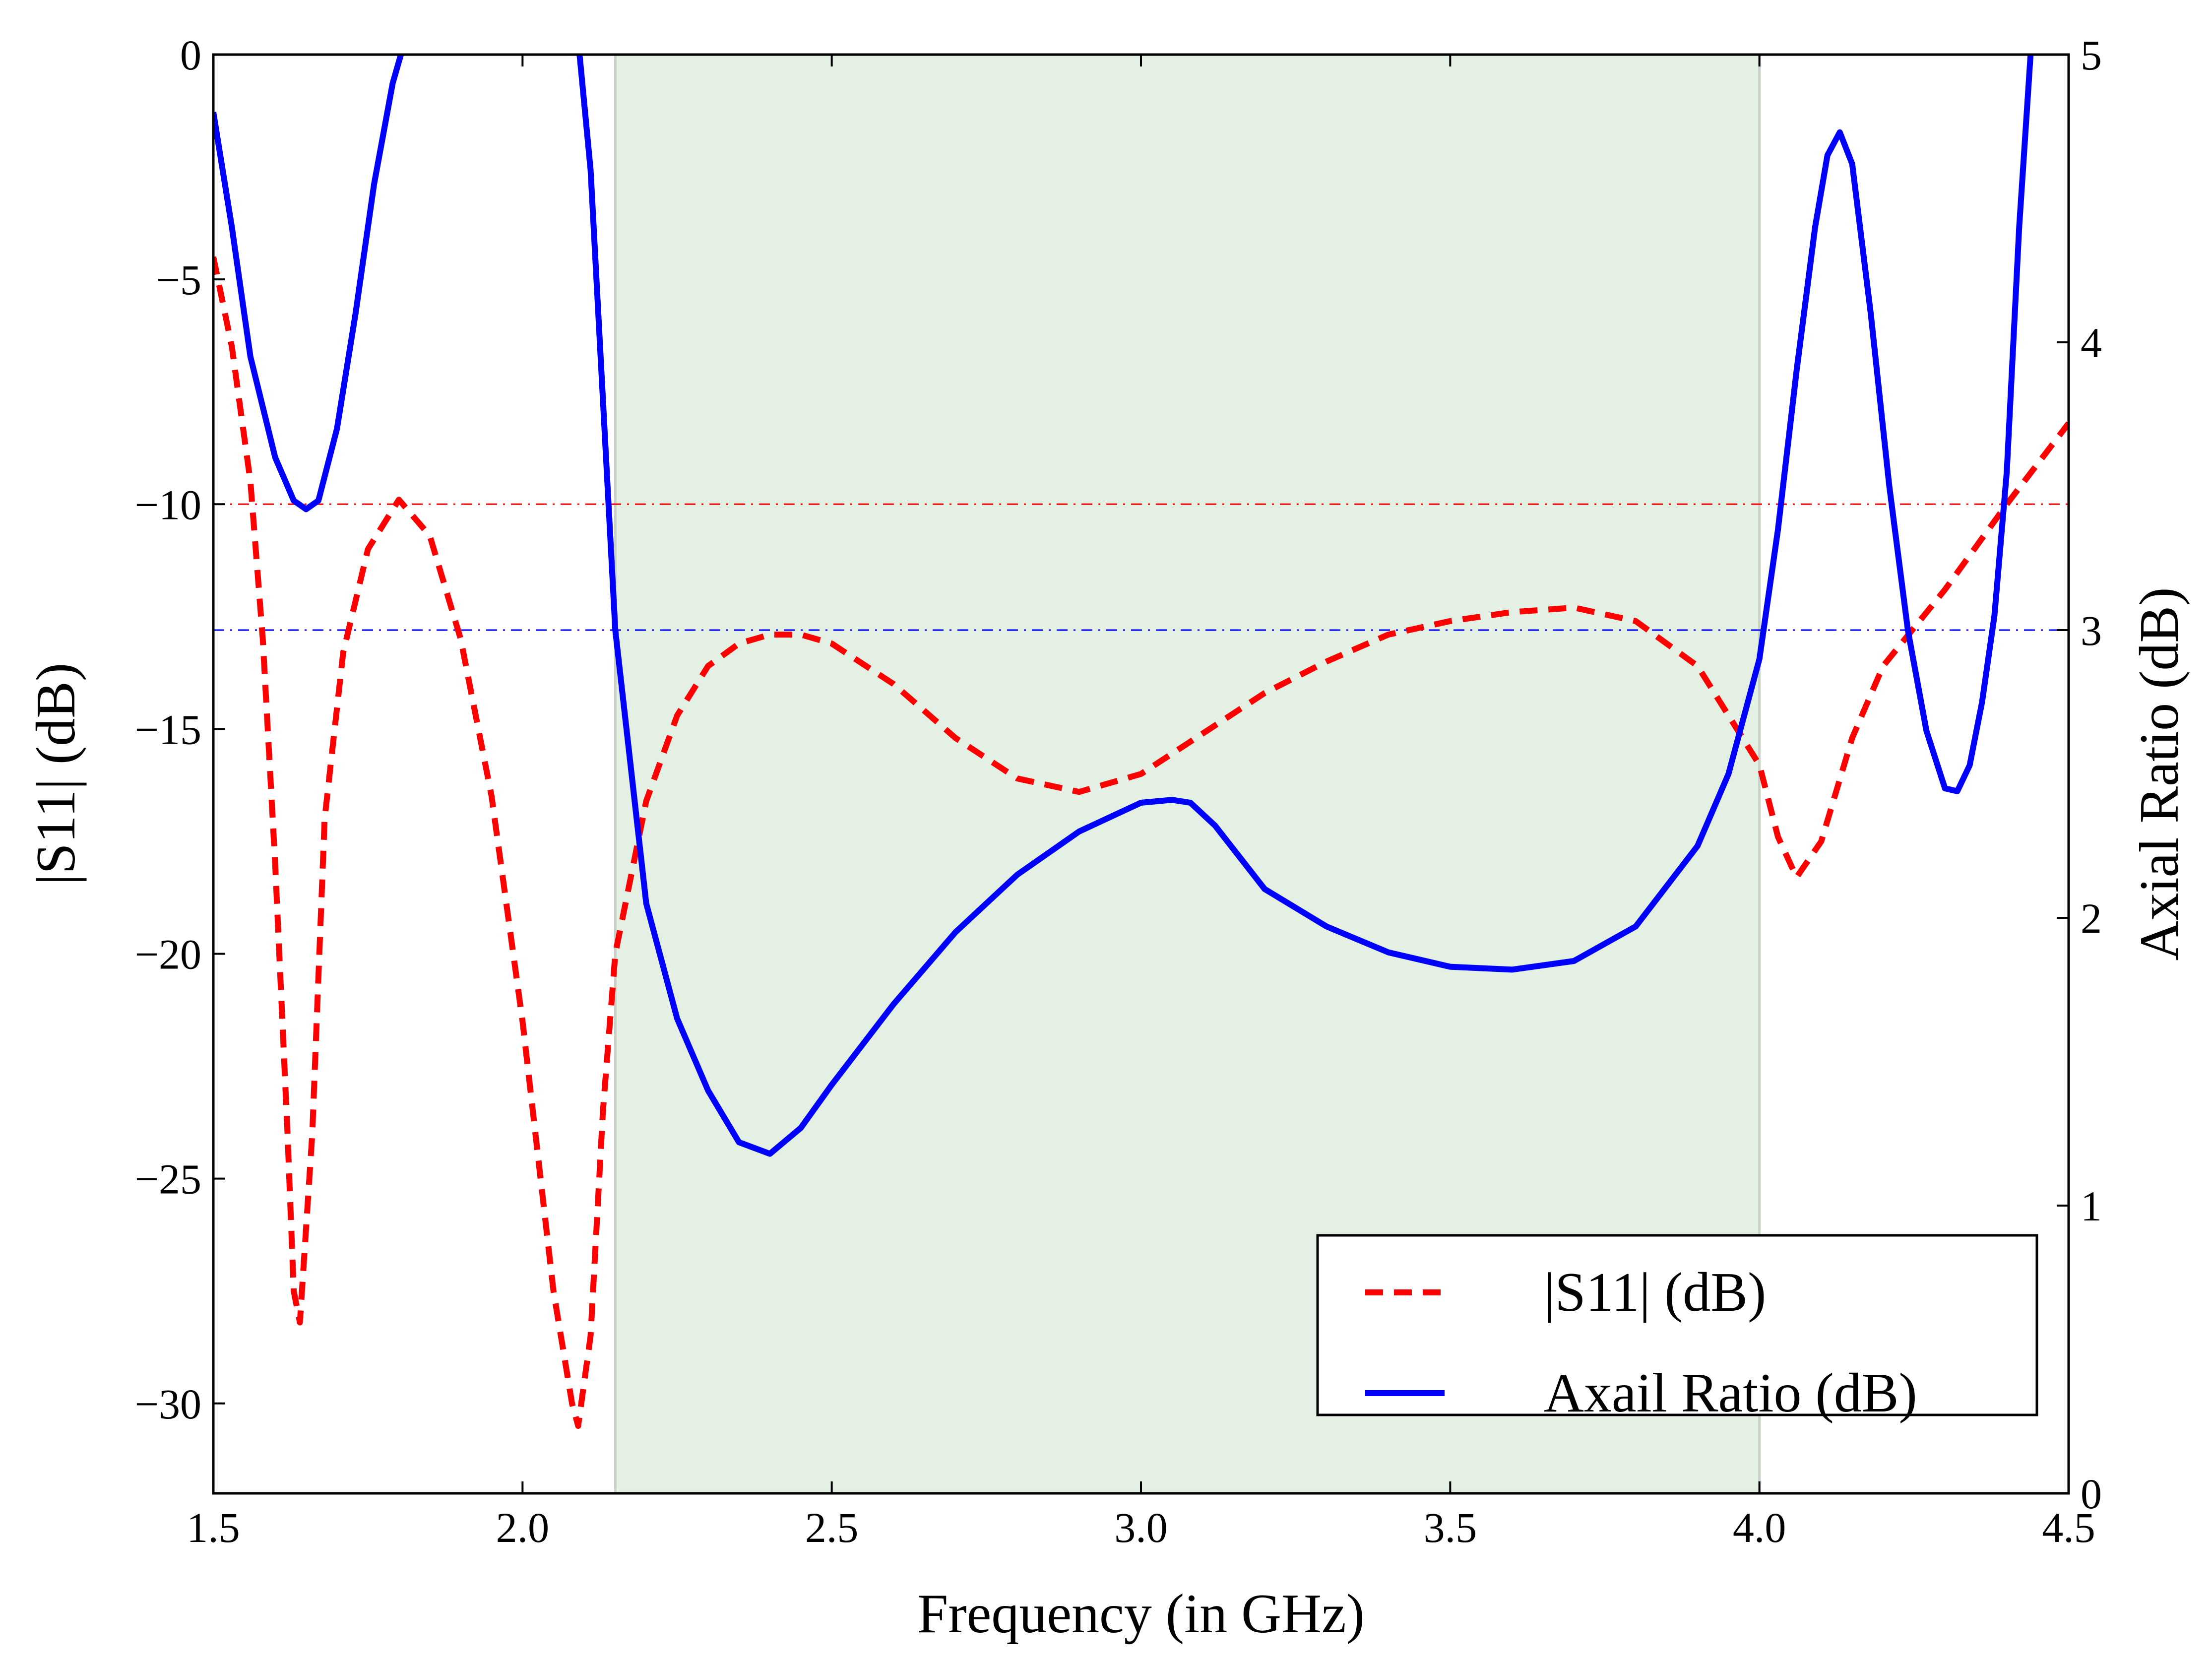  What do you see at coordinates (167, 954) in the screenshot?
I see `y-tick-label: −20` at bounding box center [167, 954].